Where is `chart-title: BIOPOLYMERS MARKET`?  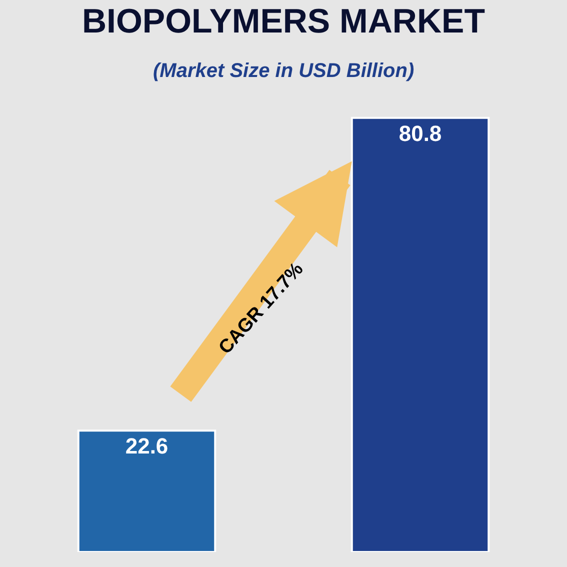
chart-title: BIOPOLYMERS MARKET is located at coordinates (284, 21).